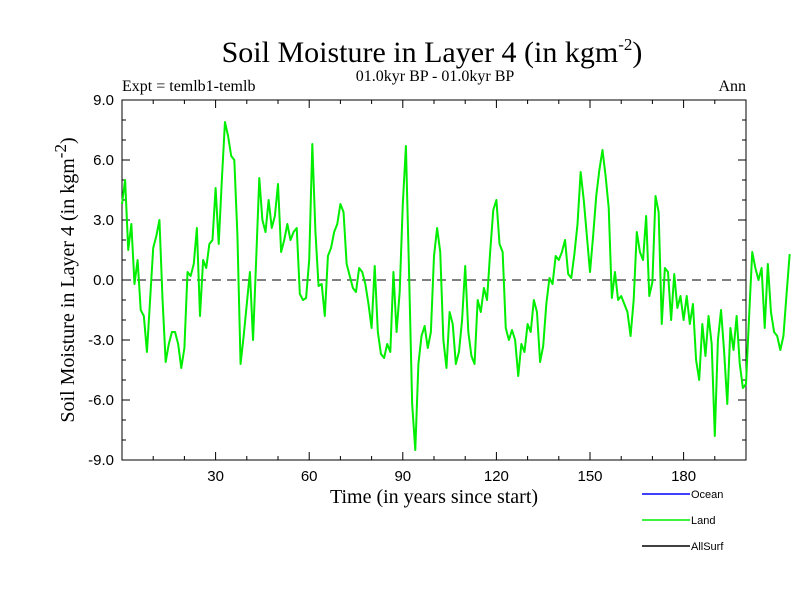 Image resolution: width=800 pixels, height=600 pixels. Describe the element at coordinates (683, 521) in the screenshot. I see `legend: Ocean Land AllSurf` at that location.